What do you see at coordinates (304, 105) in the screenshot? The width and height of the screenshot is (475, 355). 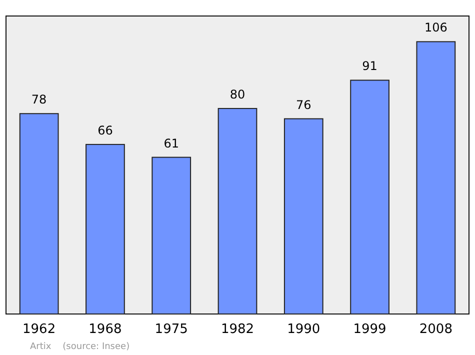 I see `data-label: 76` at bounding box center [304, 105].